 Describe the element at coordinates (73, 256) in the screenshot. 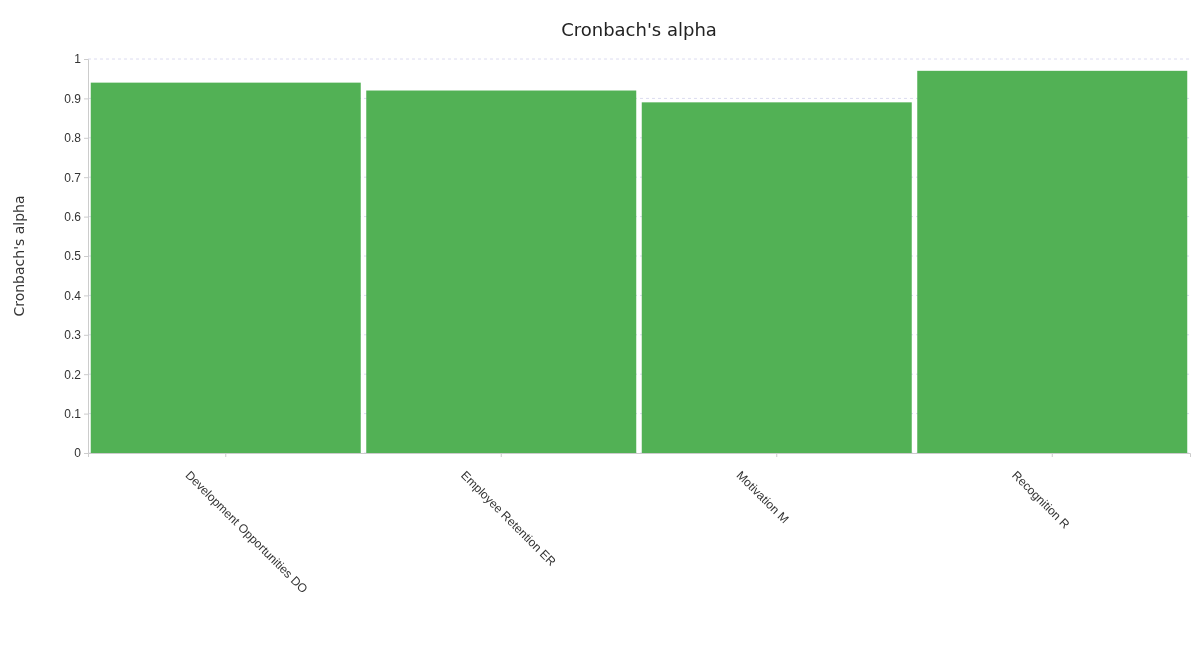

I see `y-tick-label: 0.5` at that location.